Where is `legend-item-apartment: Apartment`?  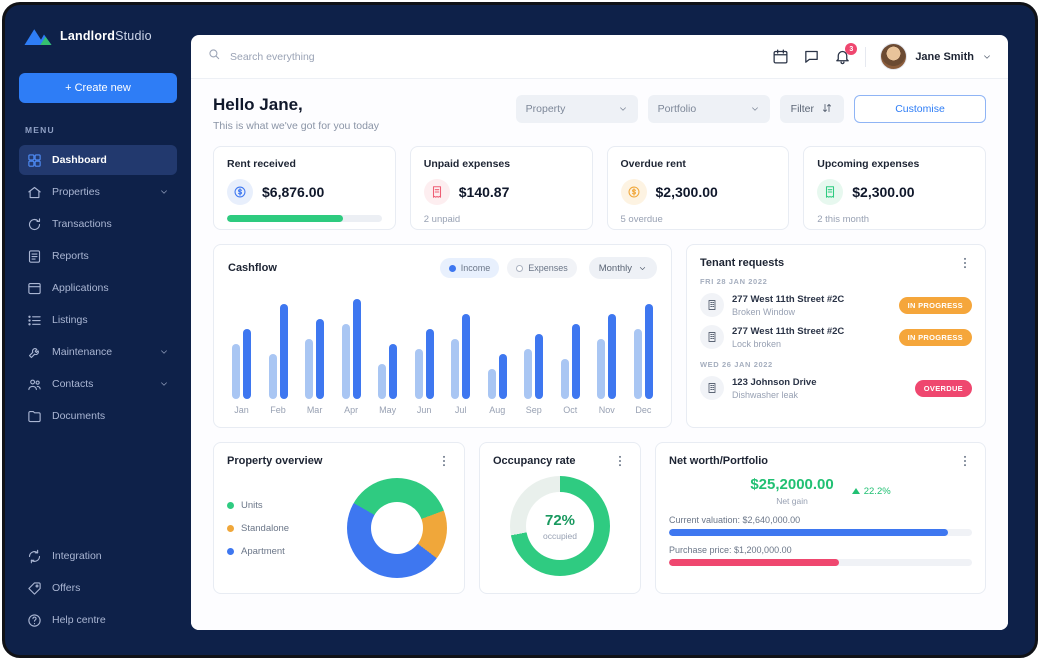
legend-item-apartment: Apartment is located at coordinates (258, 551).